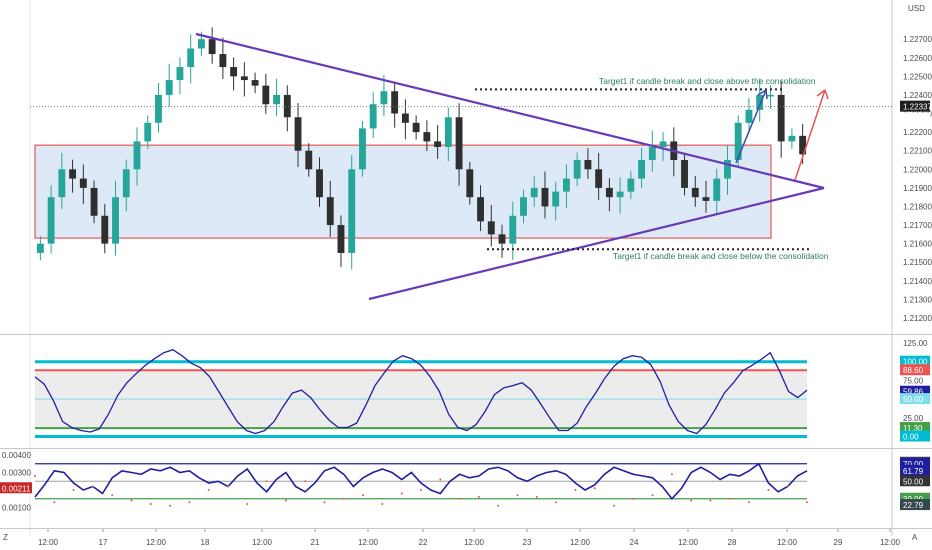 The height and width of the screenshot is (550, 932). Describe the element at coordinates (917, 225) in the screenshot. I see `price-tick-label: 1.21700` at that location.